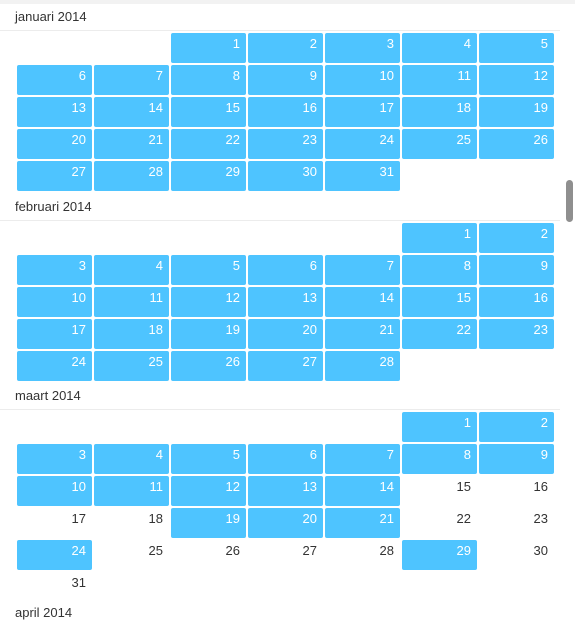 The width and height of the screenshot is (575, 620). I want to click on top-divider, so click(287, 2).